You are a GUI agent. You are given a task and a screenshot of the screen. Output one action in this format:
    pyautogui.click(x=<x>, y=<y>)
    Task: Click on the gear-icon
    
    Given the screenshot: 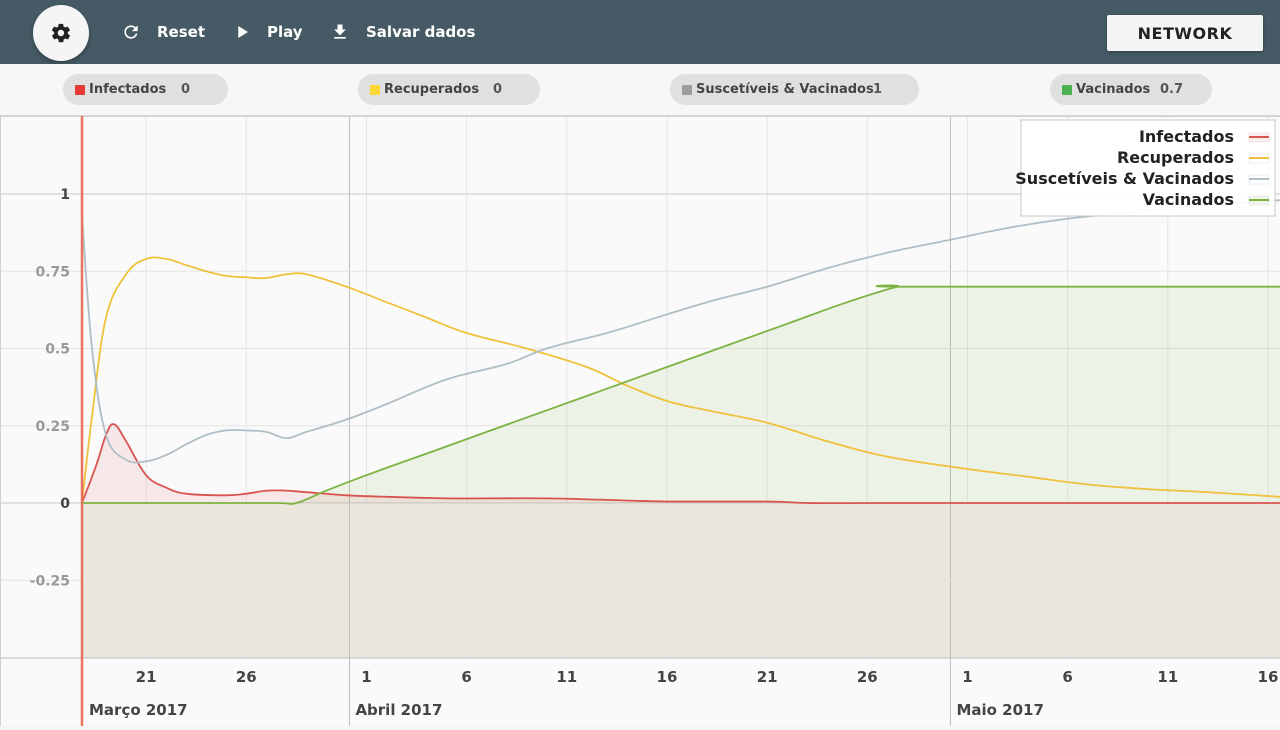 What is the action you would take?
    pyautogui.click(x=60, y=33)
    